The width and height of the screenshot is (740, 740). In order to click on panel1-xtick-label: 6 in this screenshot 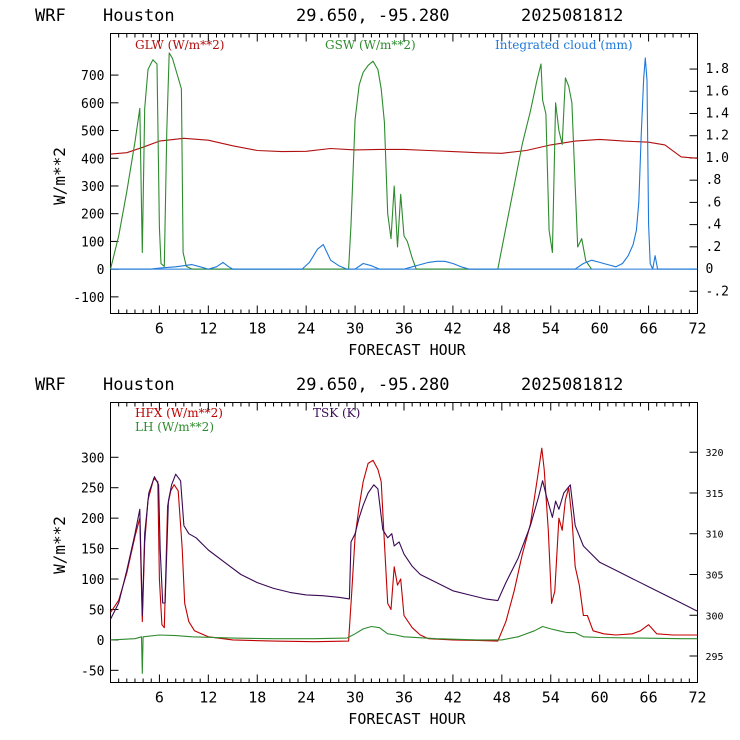, I will do `click(159, 329)`.